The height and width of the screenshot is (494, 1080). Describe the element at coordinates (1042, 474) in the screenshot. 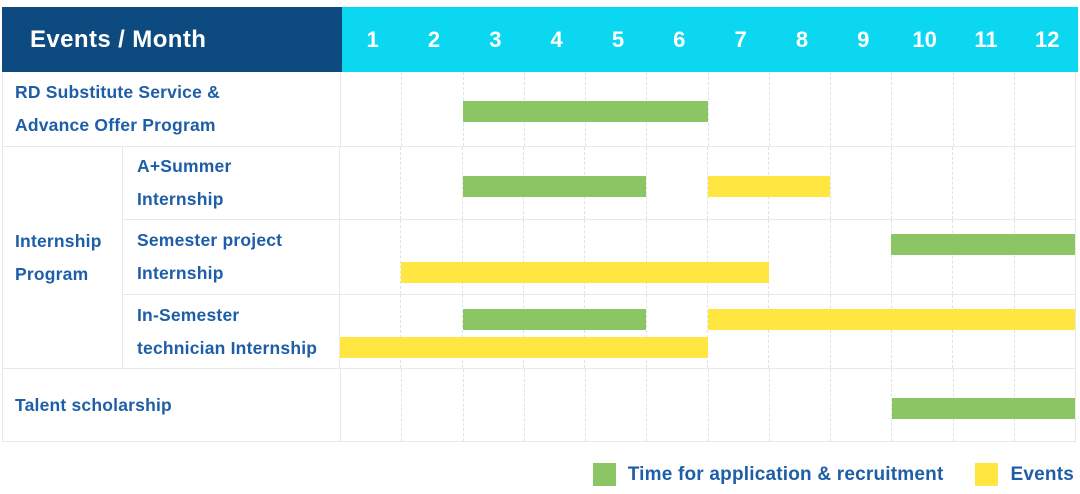

I see `legend-label: Events` at that location.